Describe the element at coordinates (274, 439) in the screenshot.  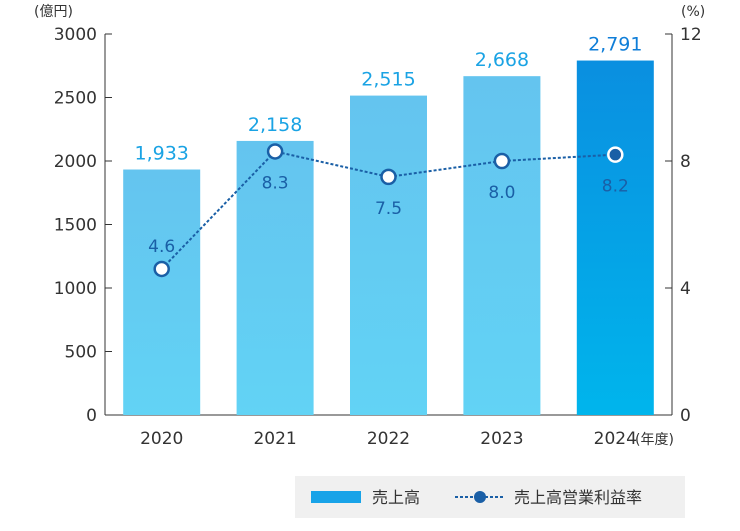
I see `x-tick-label: 2021` at that location.